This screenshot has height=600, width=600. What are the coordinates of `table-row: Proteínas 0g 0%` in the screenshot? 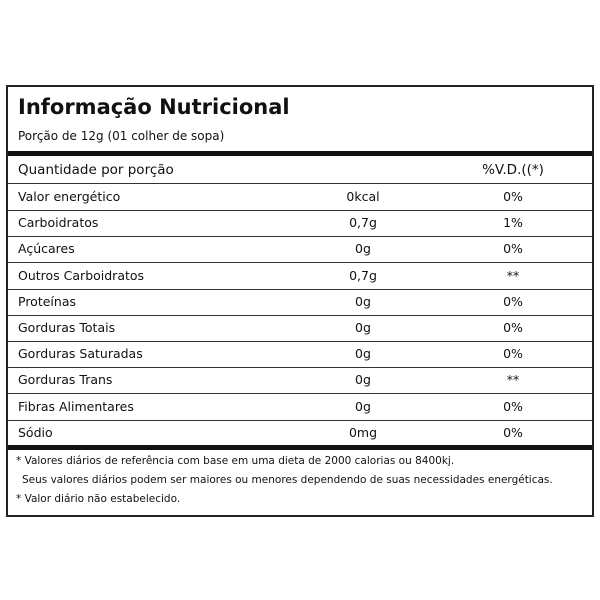 It's located at (300, 302).